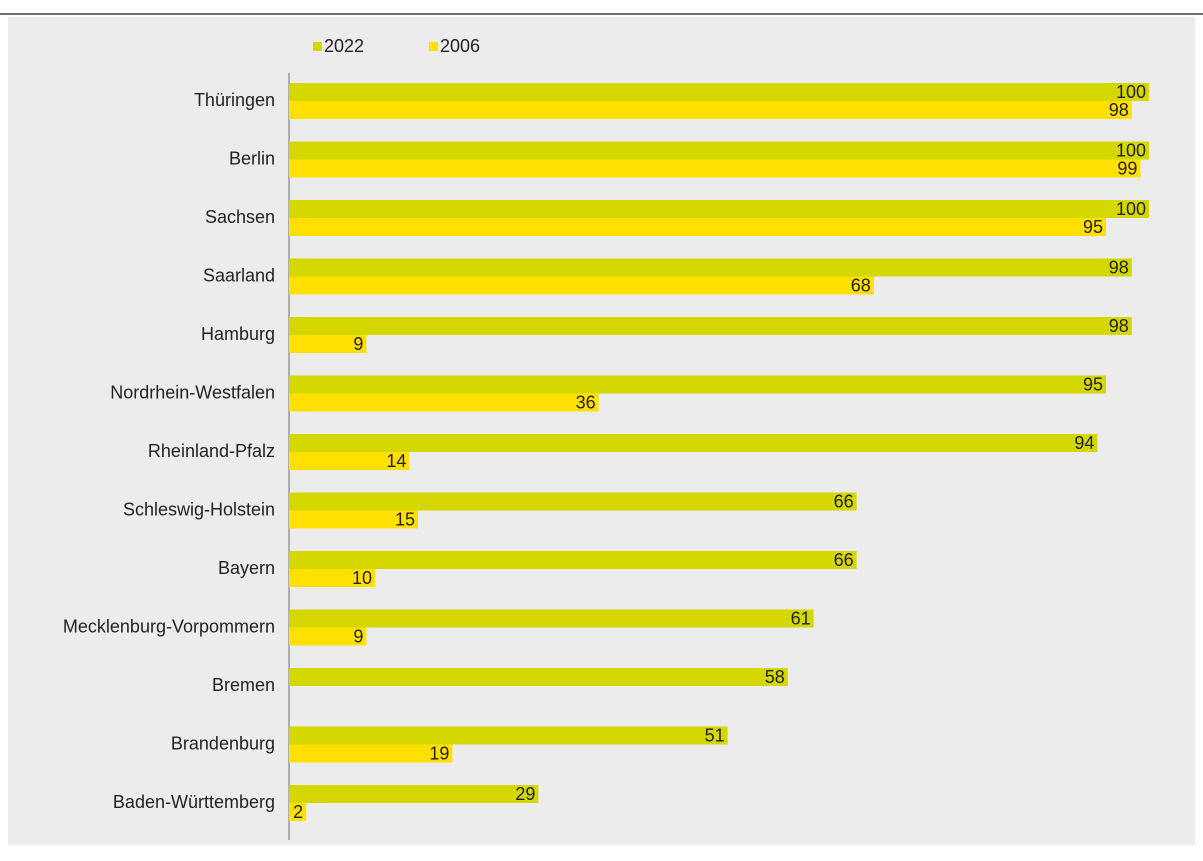 The height and width of the screenshot is (861, 1203). What do you see at coordinates (405, 520) in the screenshot?
I see `value-label-2006: 15` at bounding box center [405, 520].